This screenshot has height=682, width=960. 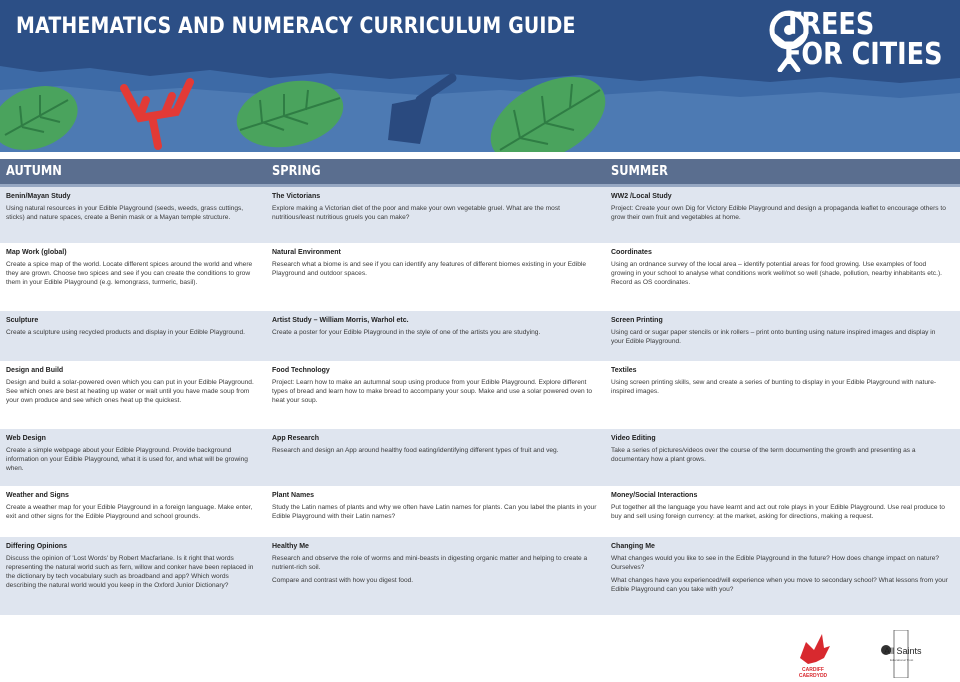 What do you see at coordinates (633, 546) in the screenshot?
I see `topic-title: Changing Me` at bounding box center [633, 546].